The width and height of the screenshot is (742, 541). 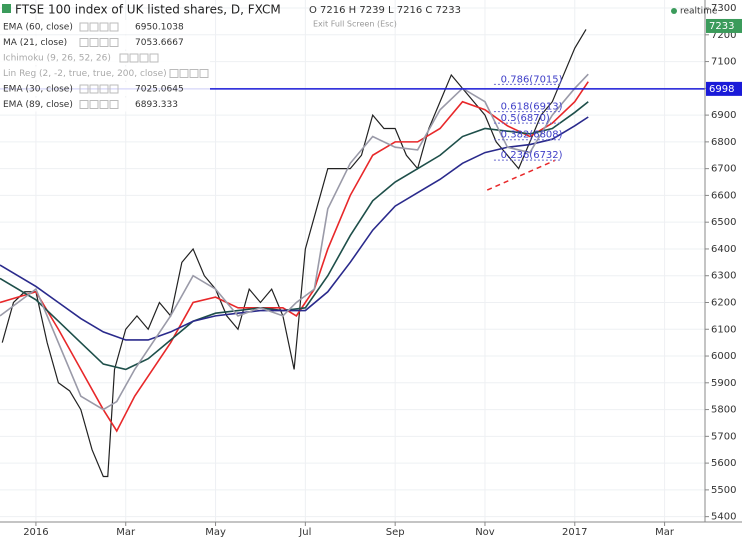 What do you see at coordinates (532, 155) in the screenshot?
I see `fib-label: 0.236(6732)` at bounding box center [532, 155].